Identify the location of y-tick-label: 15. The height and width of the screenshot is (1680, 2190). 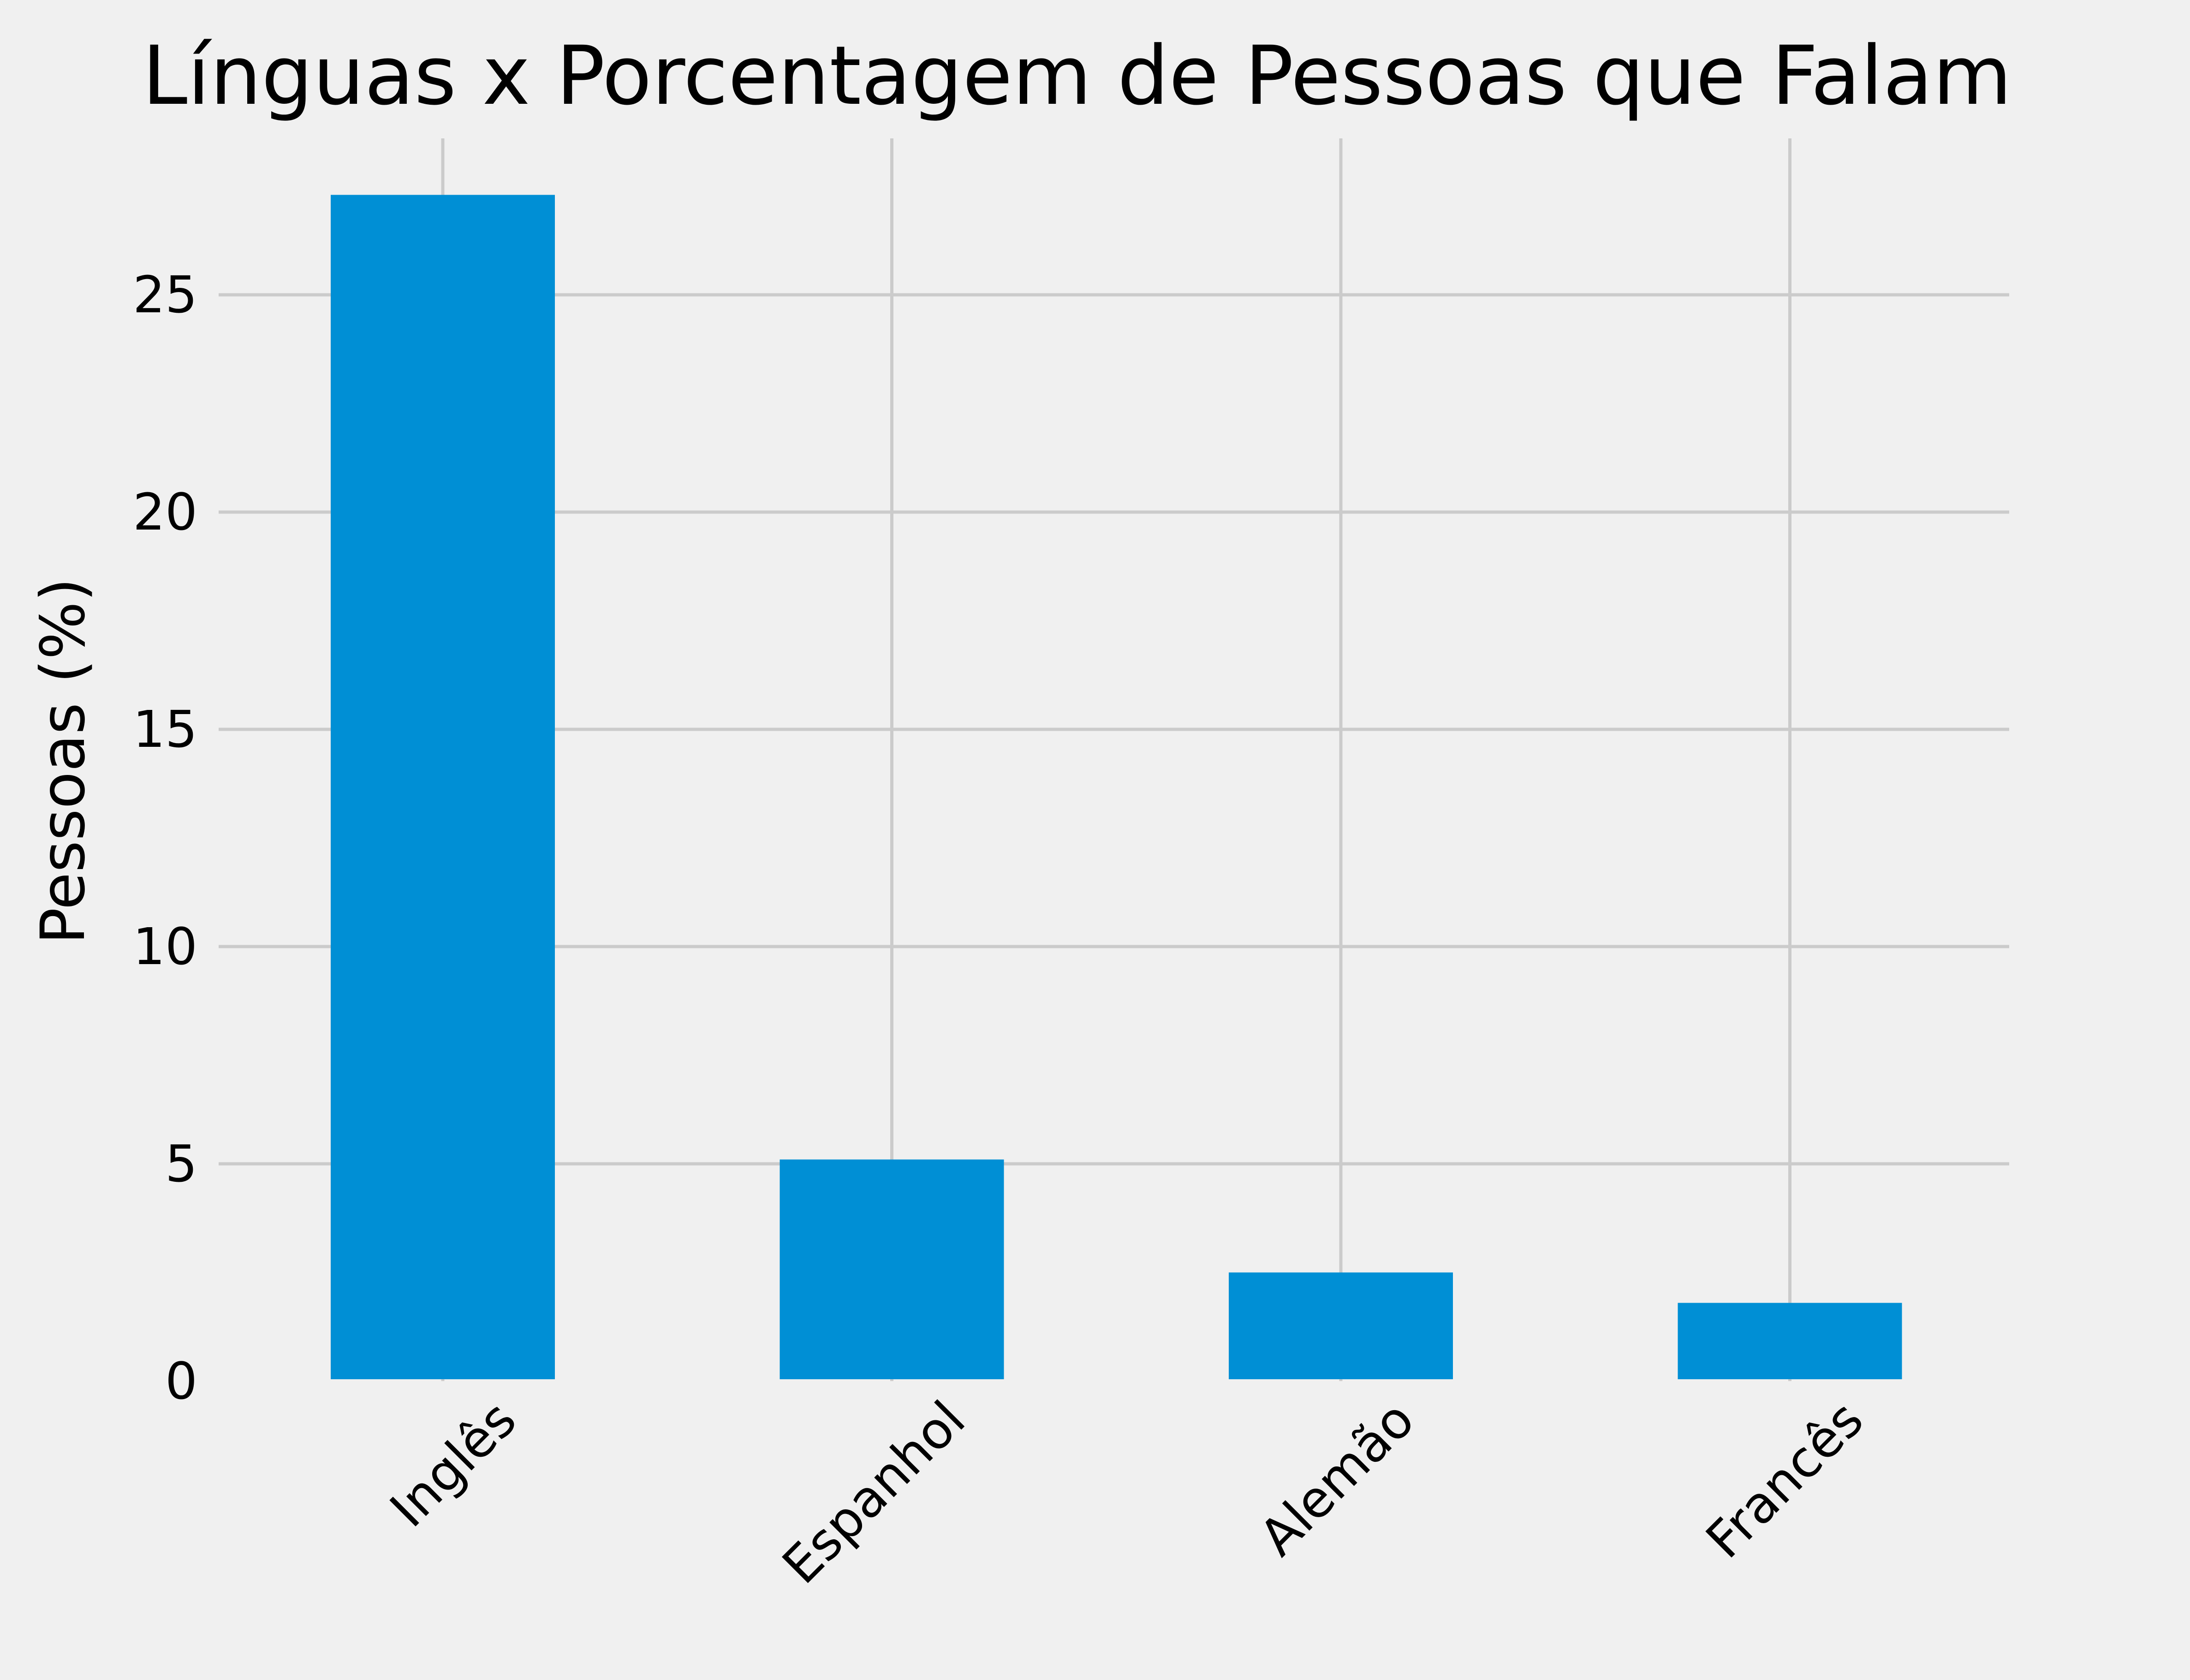
(165, 729).